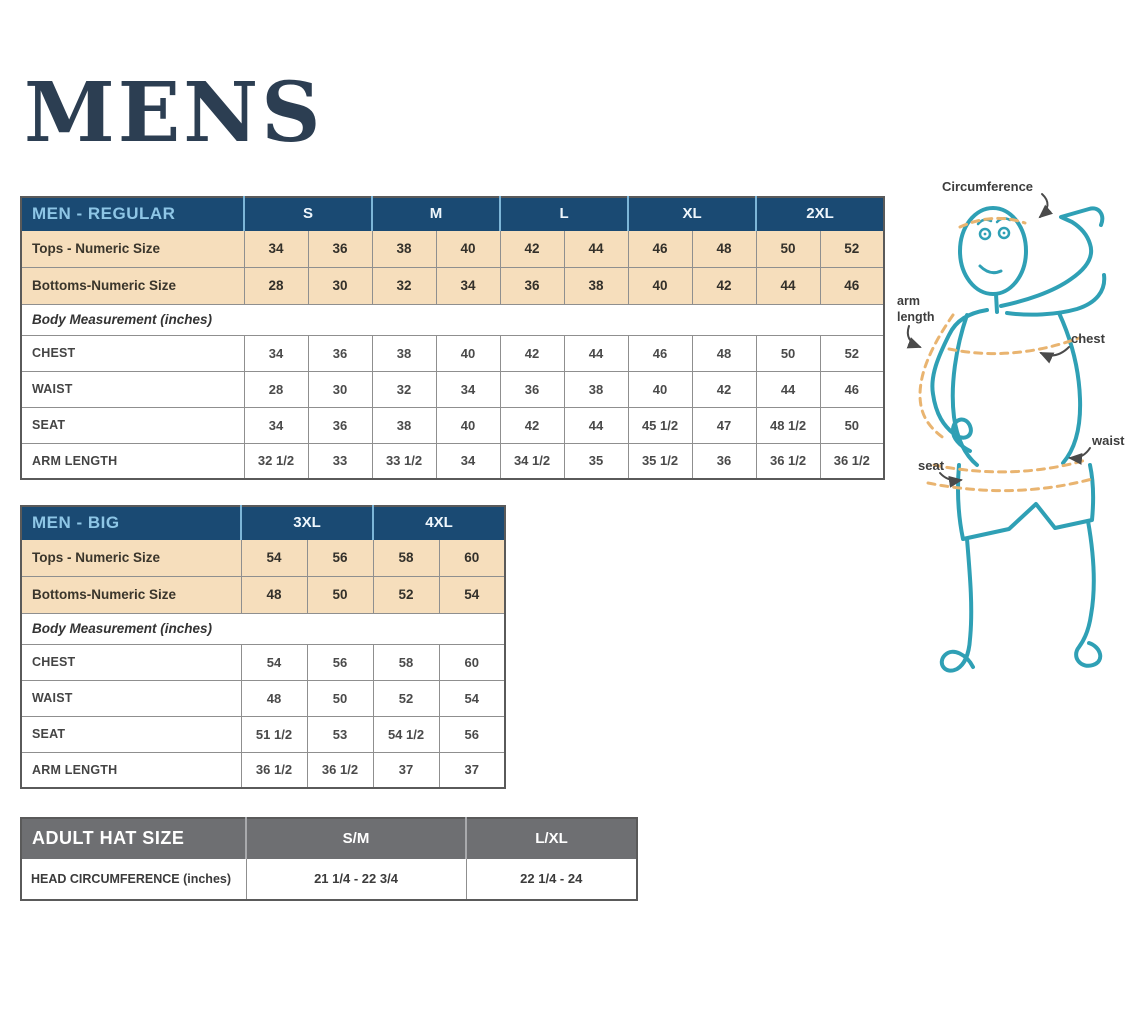 Image resolution: width=1140 pixels, height=1012 pixels. What do you see at coordinates (131, 594) in the screenshot?
I see `row-label: Bottoms-Numeric Size` at bounding box center [131, 594].